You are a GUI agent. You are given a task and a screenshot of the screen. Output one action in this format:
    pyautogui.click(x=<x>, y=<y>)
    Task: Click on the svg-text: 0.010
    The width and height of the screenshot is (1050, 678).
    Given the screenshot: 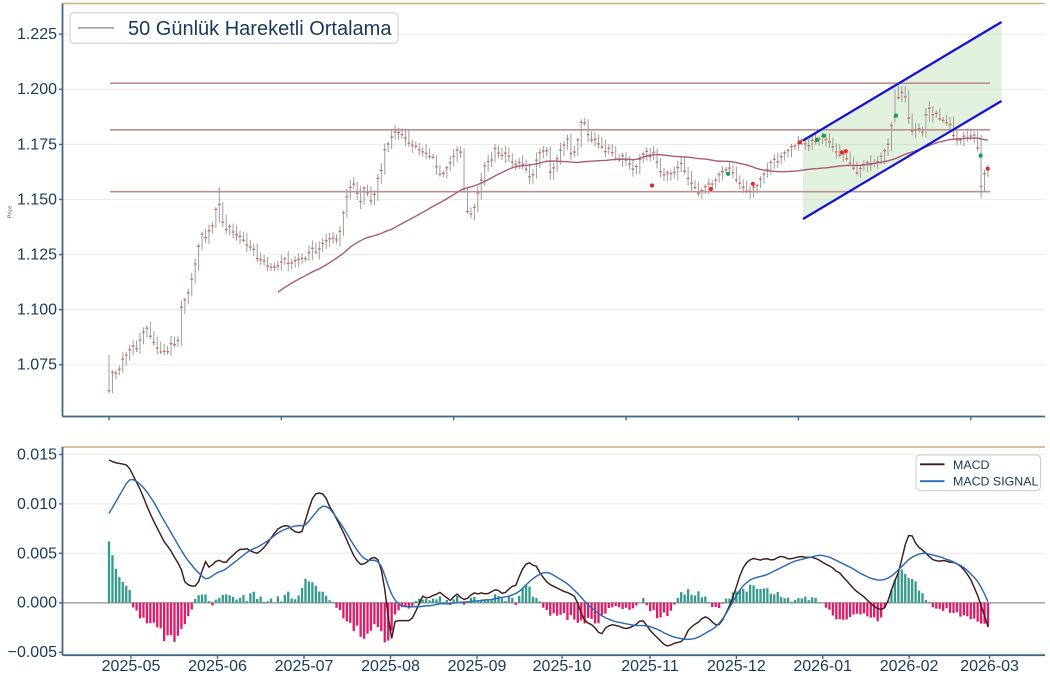 What is the action you would take?
    pyautogui.click(x=37, y=504)
    